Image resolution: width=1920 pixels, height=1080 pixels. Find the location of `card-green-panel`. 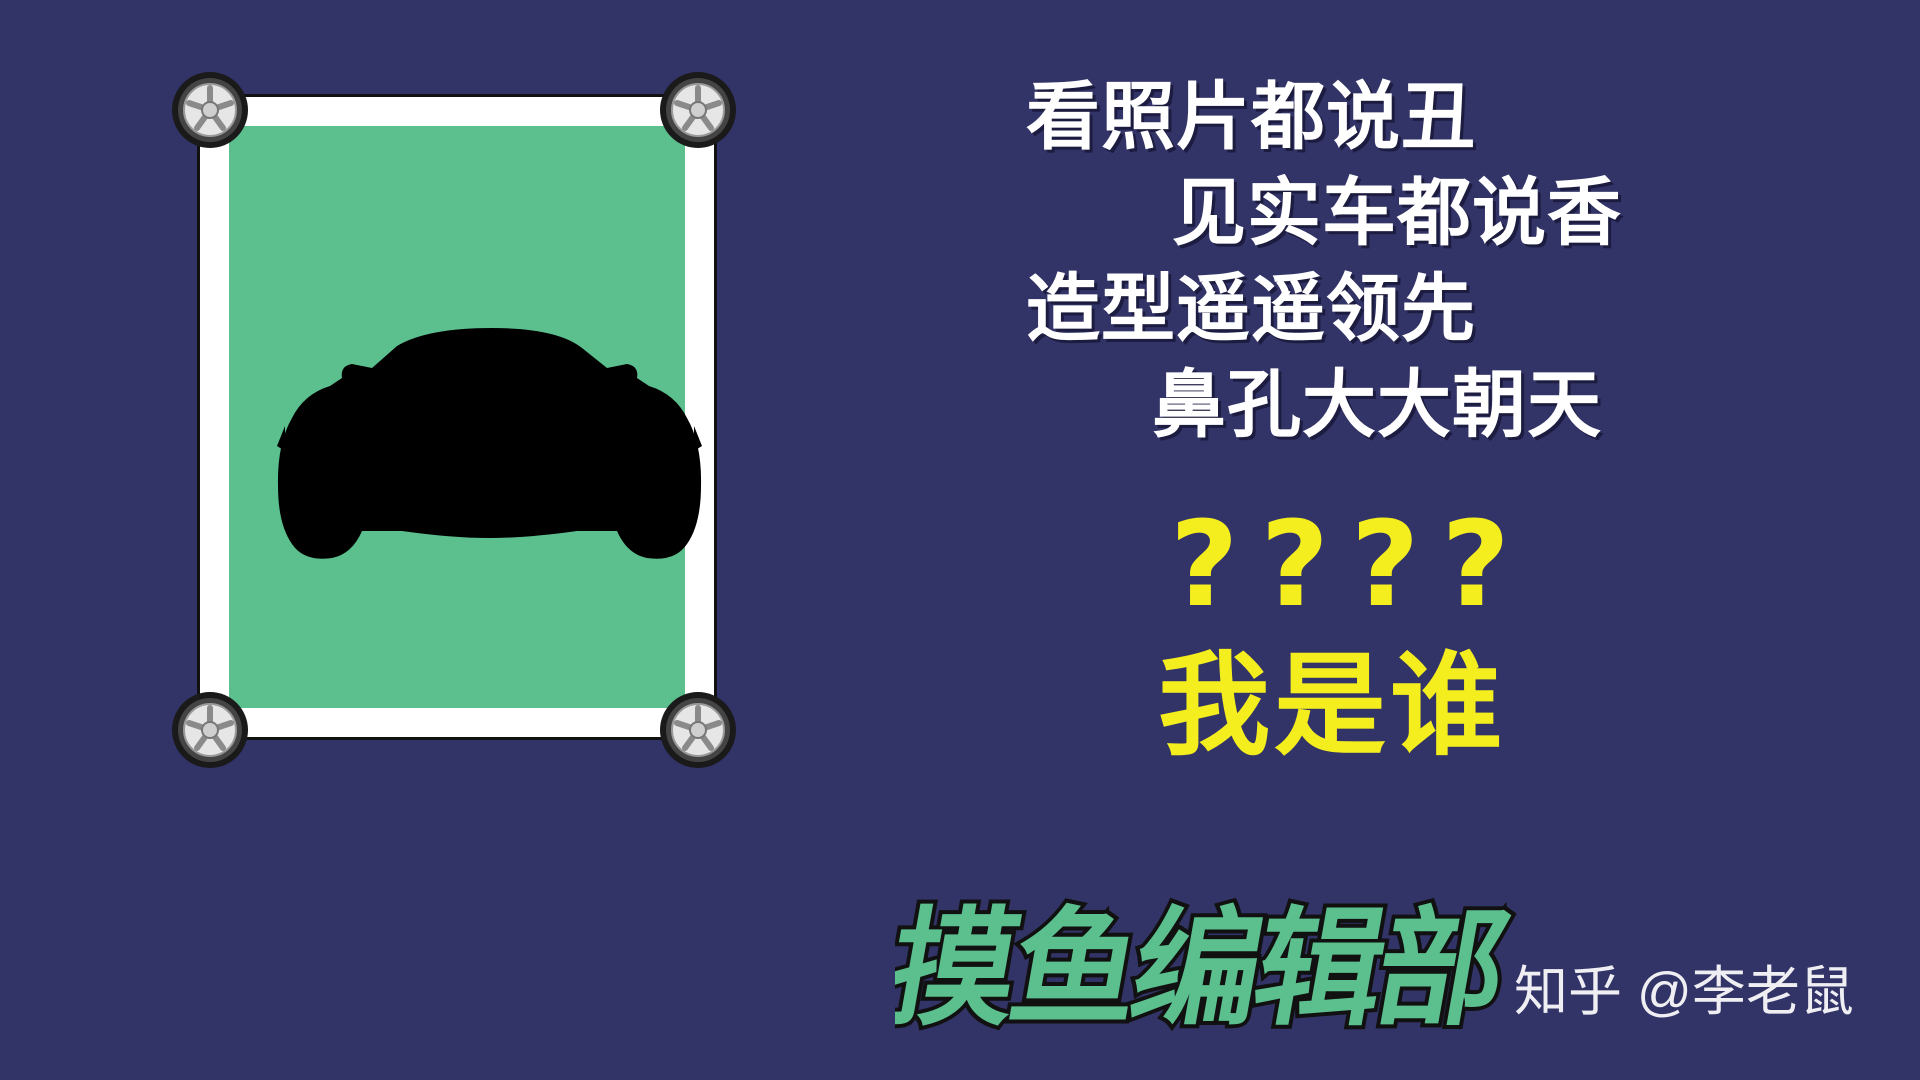

card-green-panel is located at coordinates (465, 417).